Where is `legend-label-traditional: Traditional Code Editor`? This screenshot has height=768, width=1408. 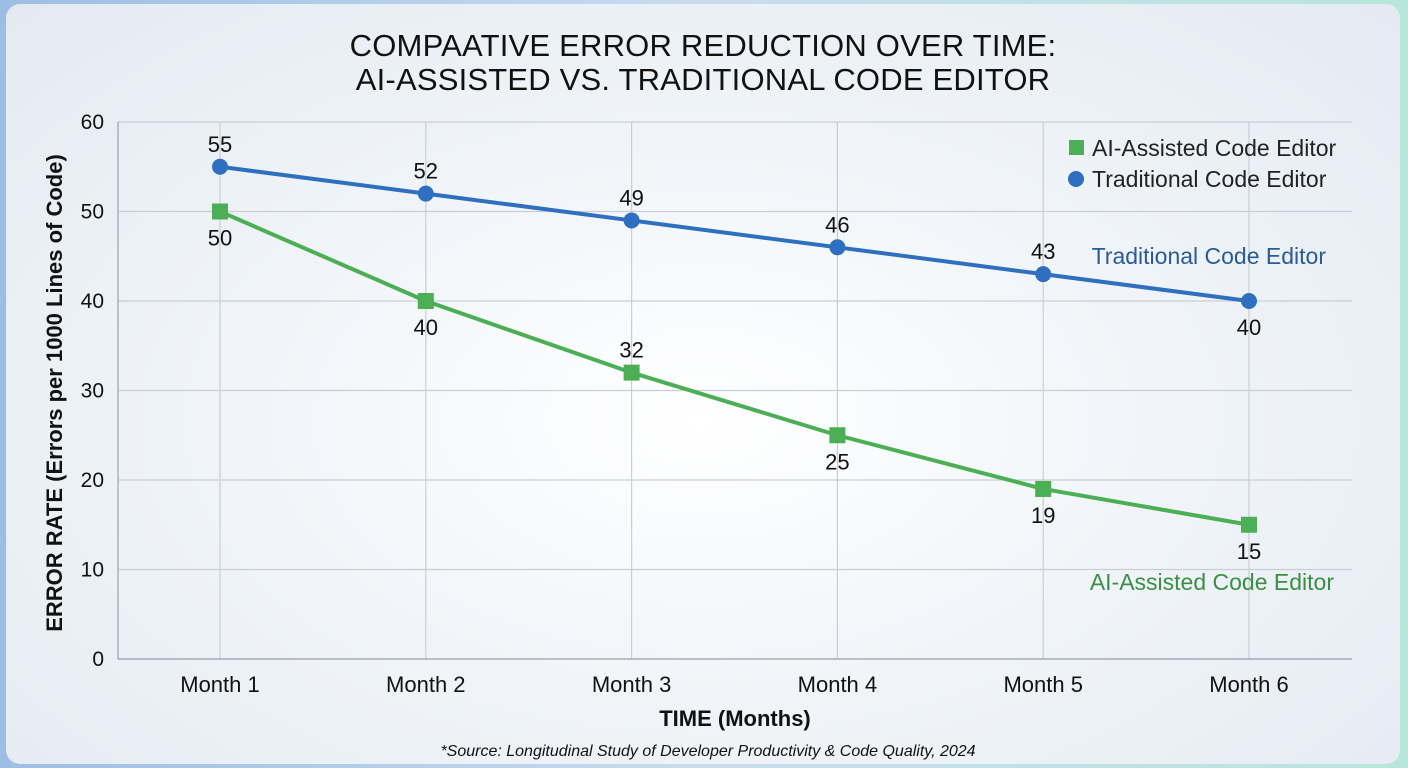
legend-label-traditional: Traditional Code Editor is located at coordinates (1209, 179).